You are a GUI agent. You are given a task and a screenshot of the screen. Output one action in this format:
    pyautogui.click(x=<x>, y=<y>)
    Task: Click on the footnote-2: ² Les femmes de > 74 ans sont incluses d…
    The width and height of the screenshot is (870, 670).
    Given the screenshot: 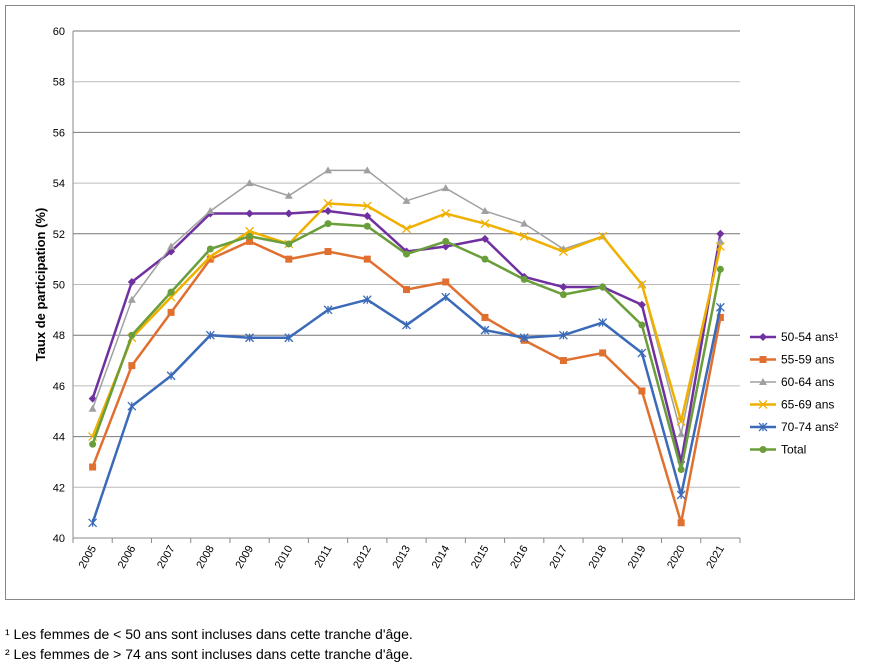 What is the action you would take?
    pyautogui.click(x=209, y=654)
    